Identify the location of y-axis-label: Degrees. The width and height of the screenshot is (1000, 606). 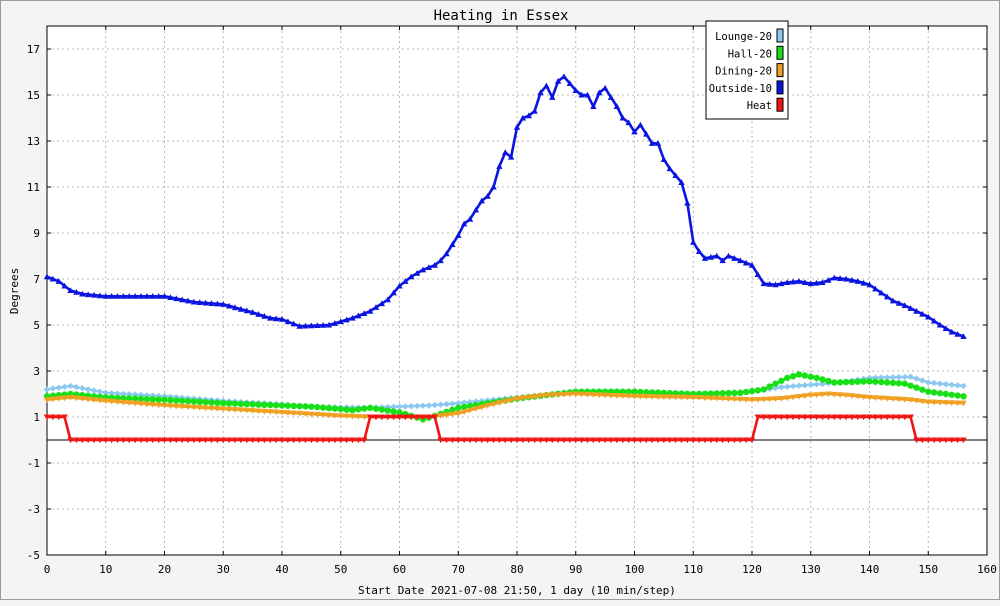
(14, 291).